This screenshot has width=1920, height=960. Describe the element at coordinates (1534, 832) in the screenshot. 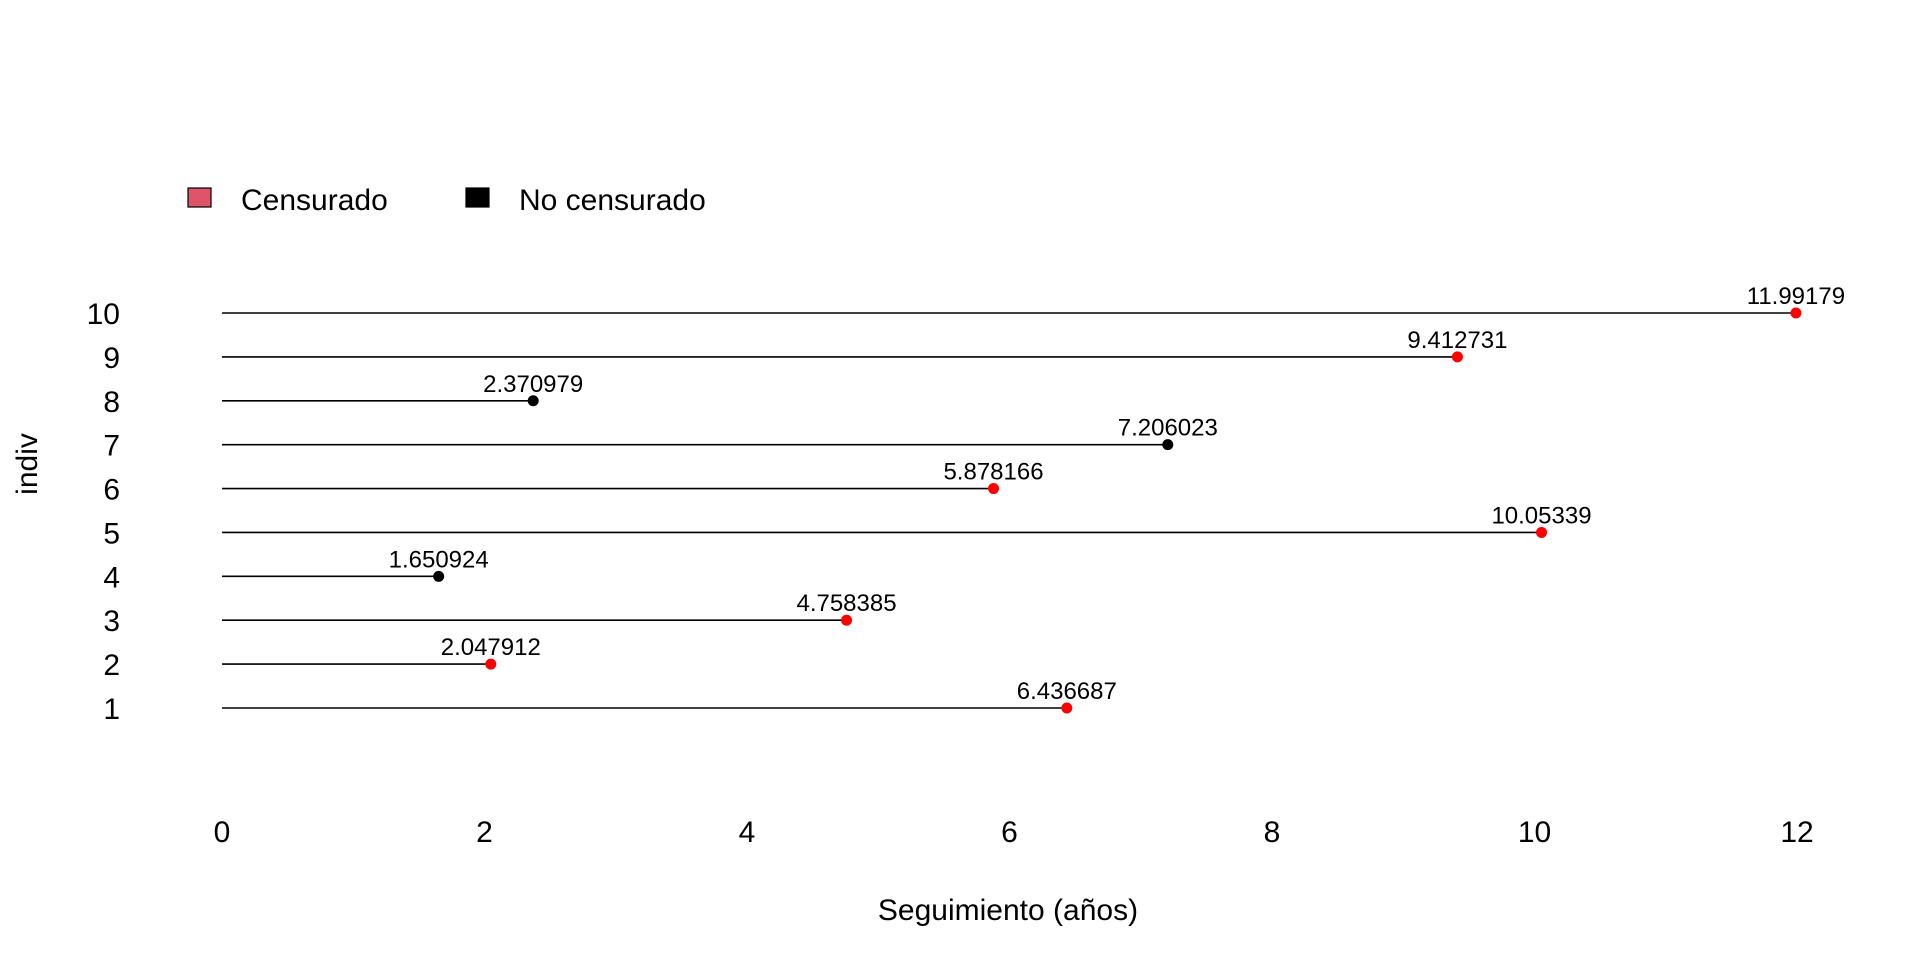

I see `x-tick-label-10: 10` at that location.